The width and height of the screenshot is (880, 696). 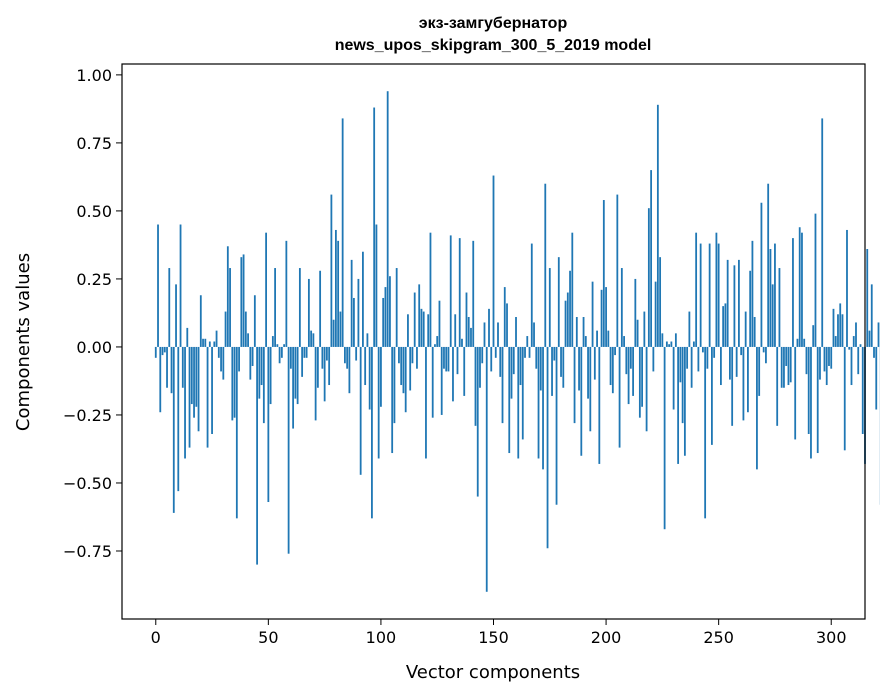 What do you see at coordinates (87, 415) in the screenshot?
I see `y-tick-label: −0.25` at bounding box center [87, 415].